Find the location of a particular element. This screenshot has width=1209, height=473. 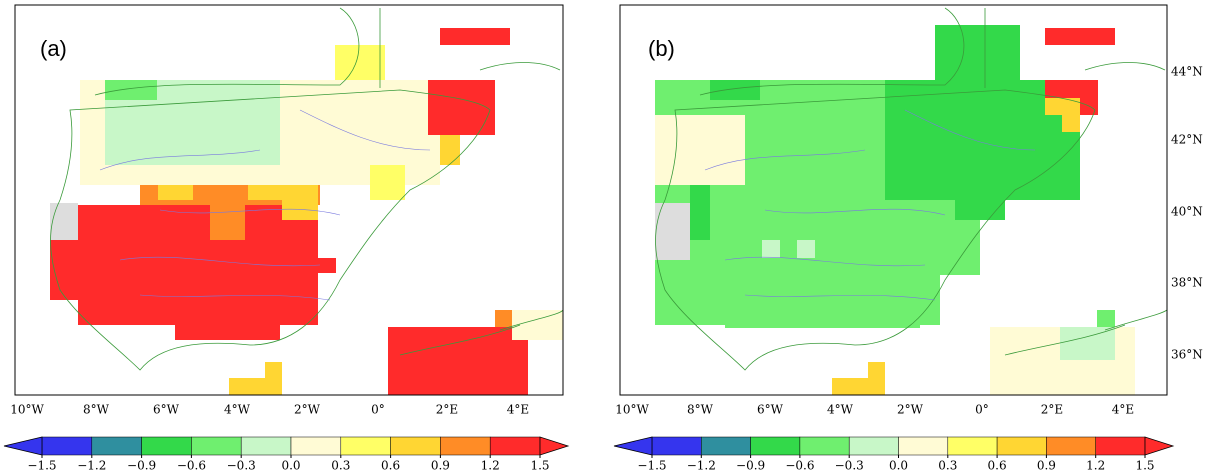

lat-label: 40°N is located at coordinates (1187, 212).